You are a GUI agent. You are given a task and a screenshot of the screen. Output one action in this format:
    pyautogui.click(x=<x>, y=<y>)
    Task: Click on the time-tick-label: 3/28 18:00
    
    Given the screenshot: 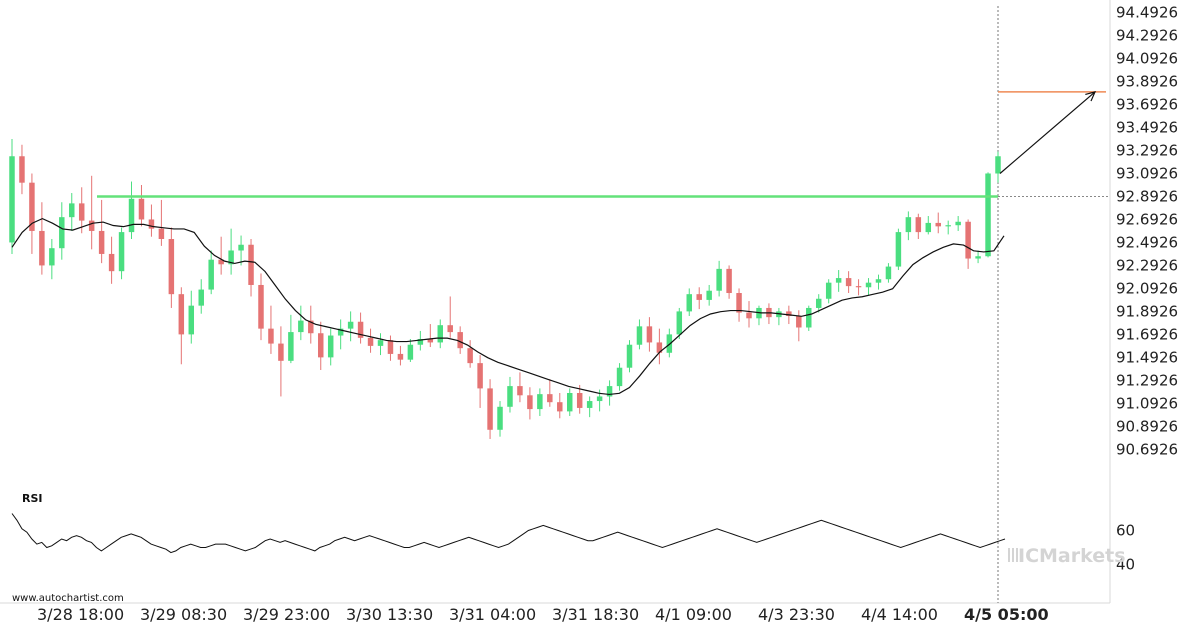 What is the action you would take?
    pyautogui.click(x=80, y=614)
    